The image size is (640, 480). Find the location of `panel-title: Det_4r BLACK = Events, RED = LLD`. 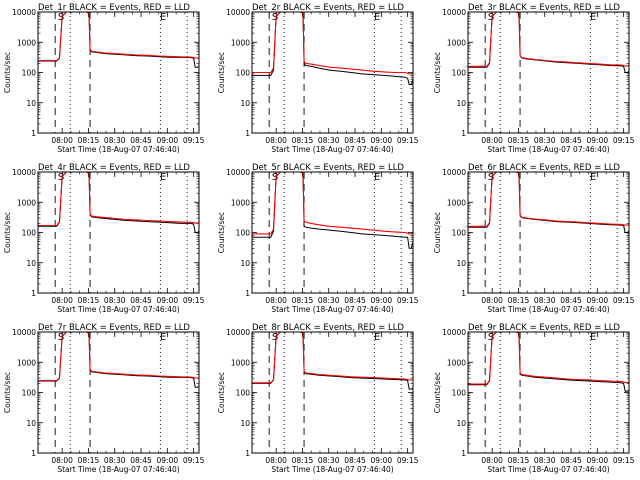

panel-title: Det_4r BLACK = Events, RED = LLD is located at coordinates (114, 168).